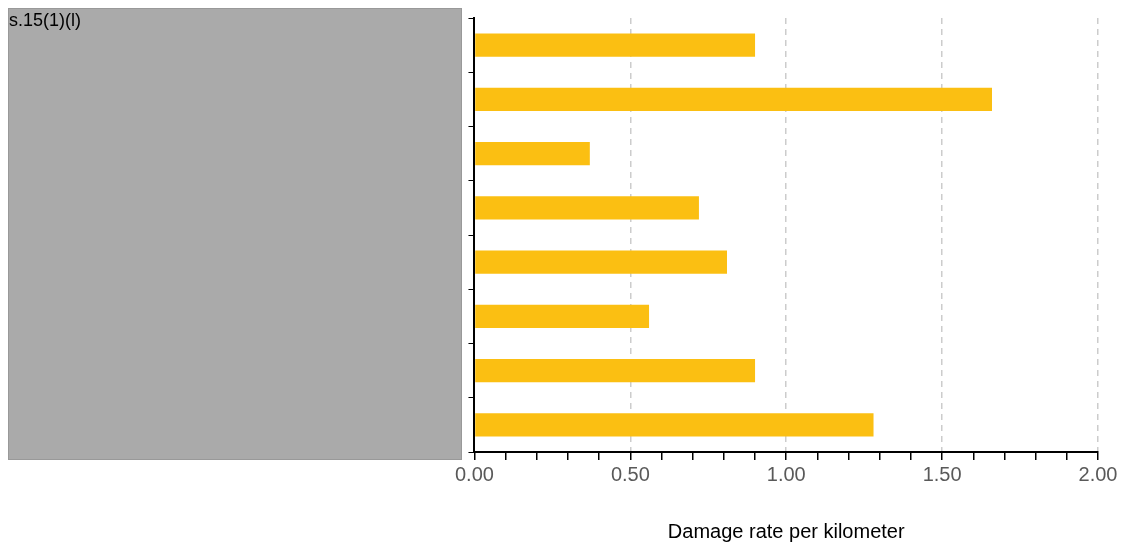  What do you see at coordinates (1098, 473) in the screenshot?
I see `x-tick-label: 2.00` at bounding box center [1098, 473].